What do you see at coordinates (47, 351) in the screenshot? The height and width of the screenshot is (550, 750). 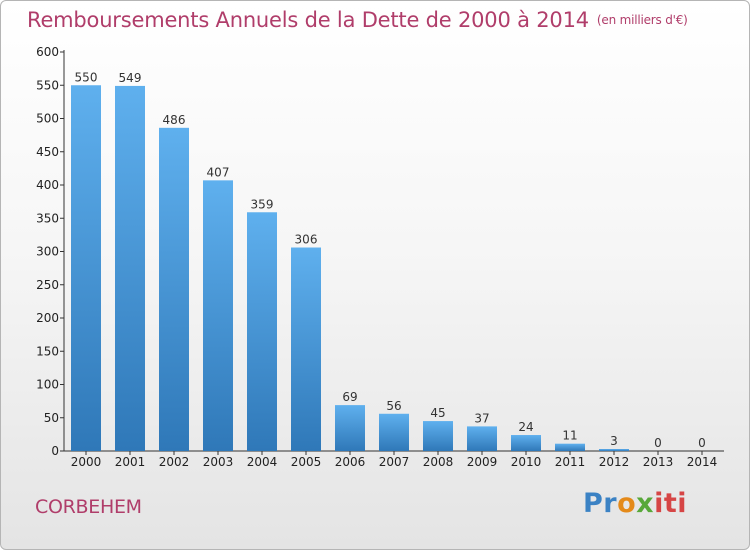 I see `y-tick-label: 150` at bounding box center [47, 351].